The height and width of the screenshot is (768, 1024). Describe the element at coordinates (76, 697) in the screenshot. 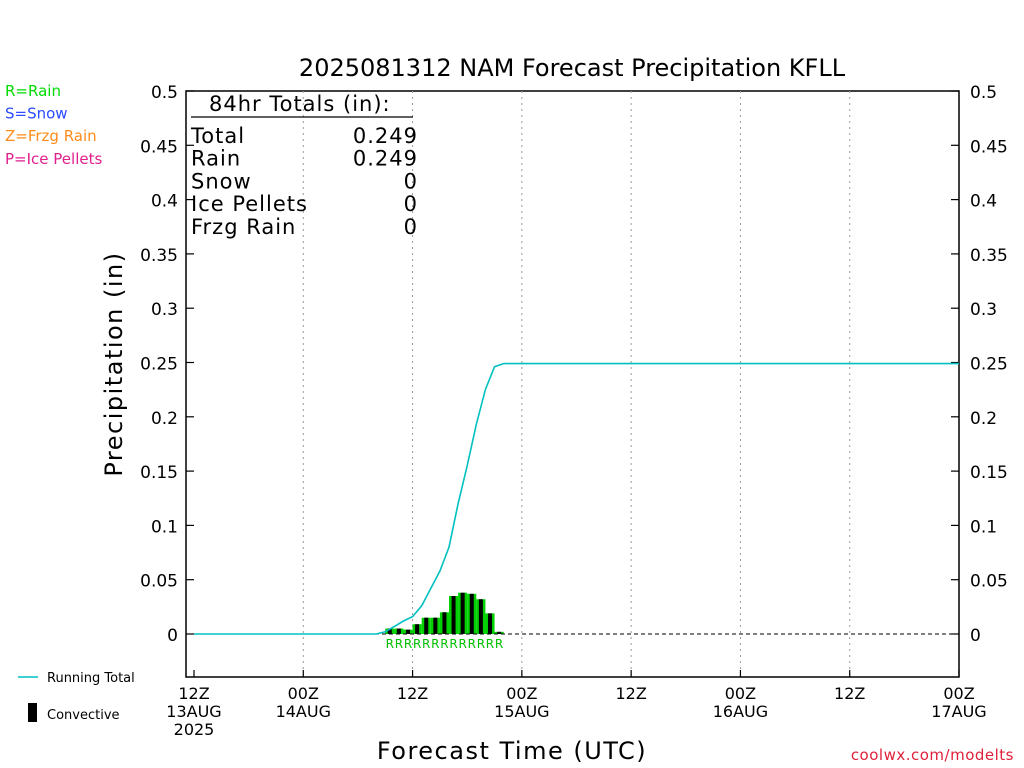

I see `series-legend: Running Total Convective` at that location.